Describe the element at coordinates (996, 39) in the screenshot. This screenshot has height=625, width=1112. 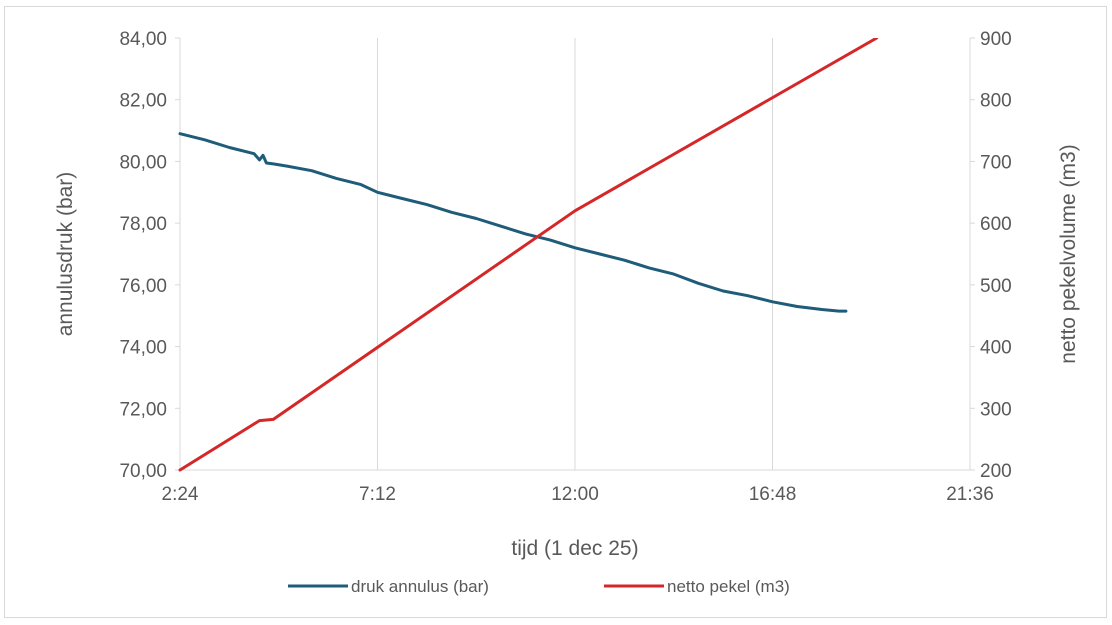
I see `y-right-tick-label: 900` at that location.